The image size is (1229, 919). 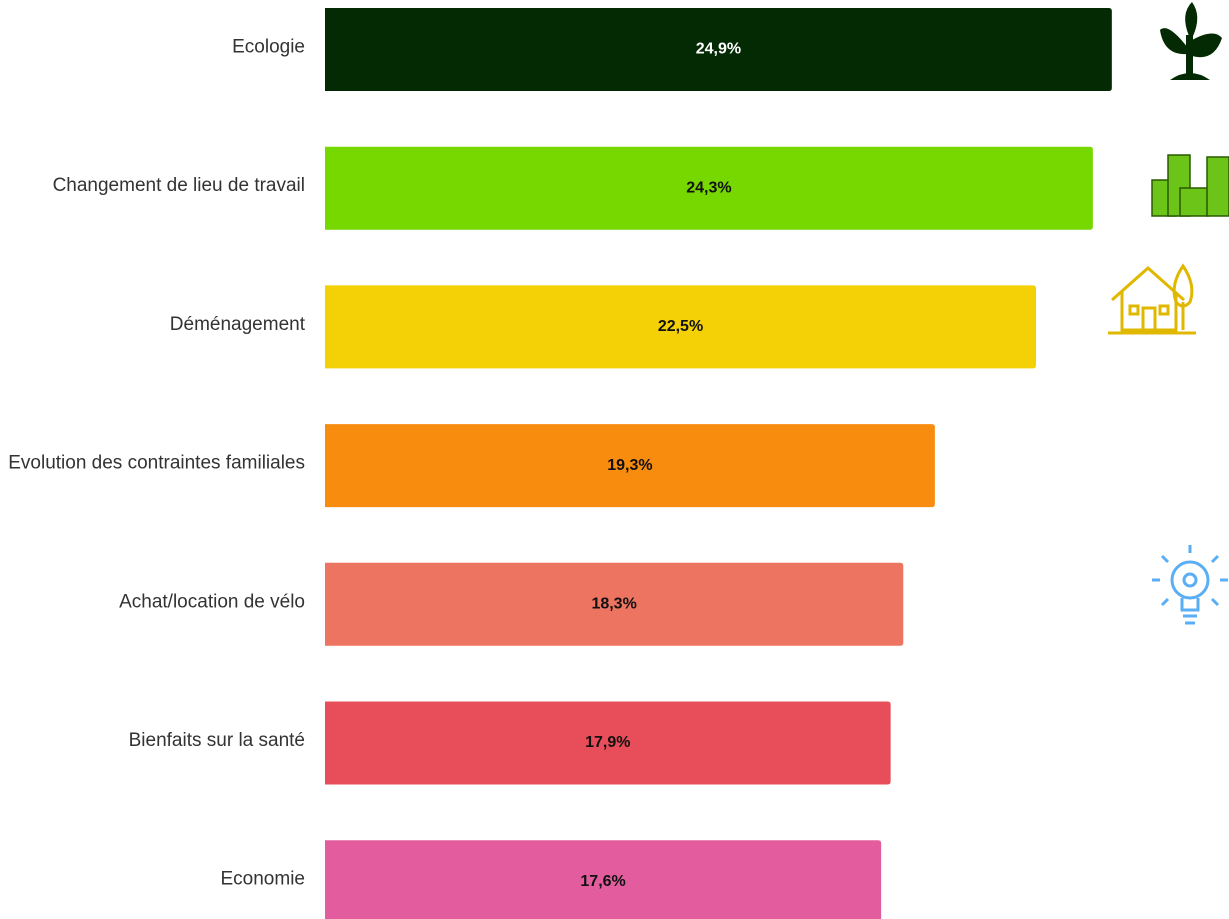 I want to click on category-label: Economie, so click(x=263, y=879).